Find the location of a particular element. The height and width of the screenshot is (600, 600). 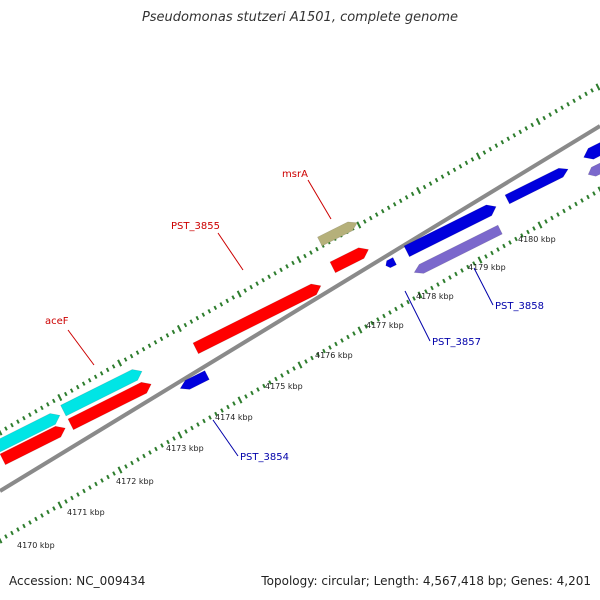

scale-label: 4170 kbp is located at coordinates (36, 545).